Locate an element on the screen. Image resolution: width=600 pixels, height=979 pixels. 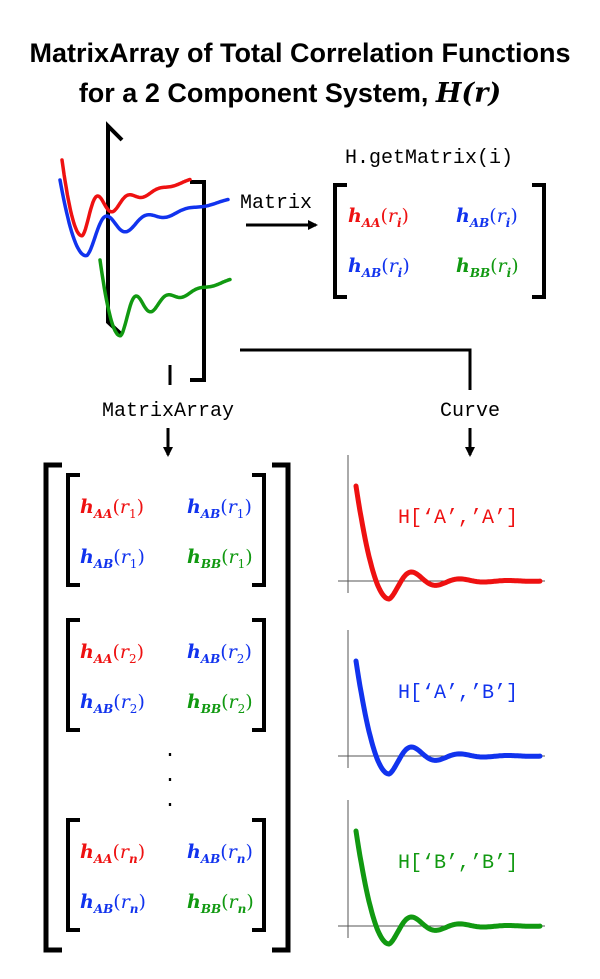
stack-bracket-right is located at coordinates (198, 281).